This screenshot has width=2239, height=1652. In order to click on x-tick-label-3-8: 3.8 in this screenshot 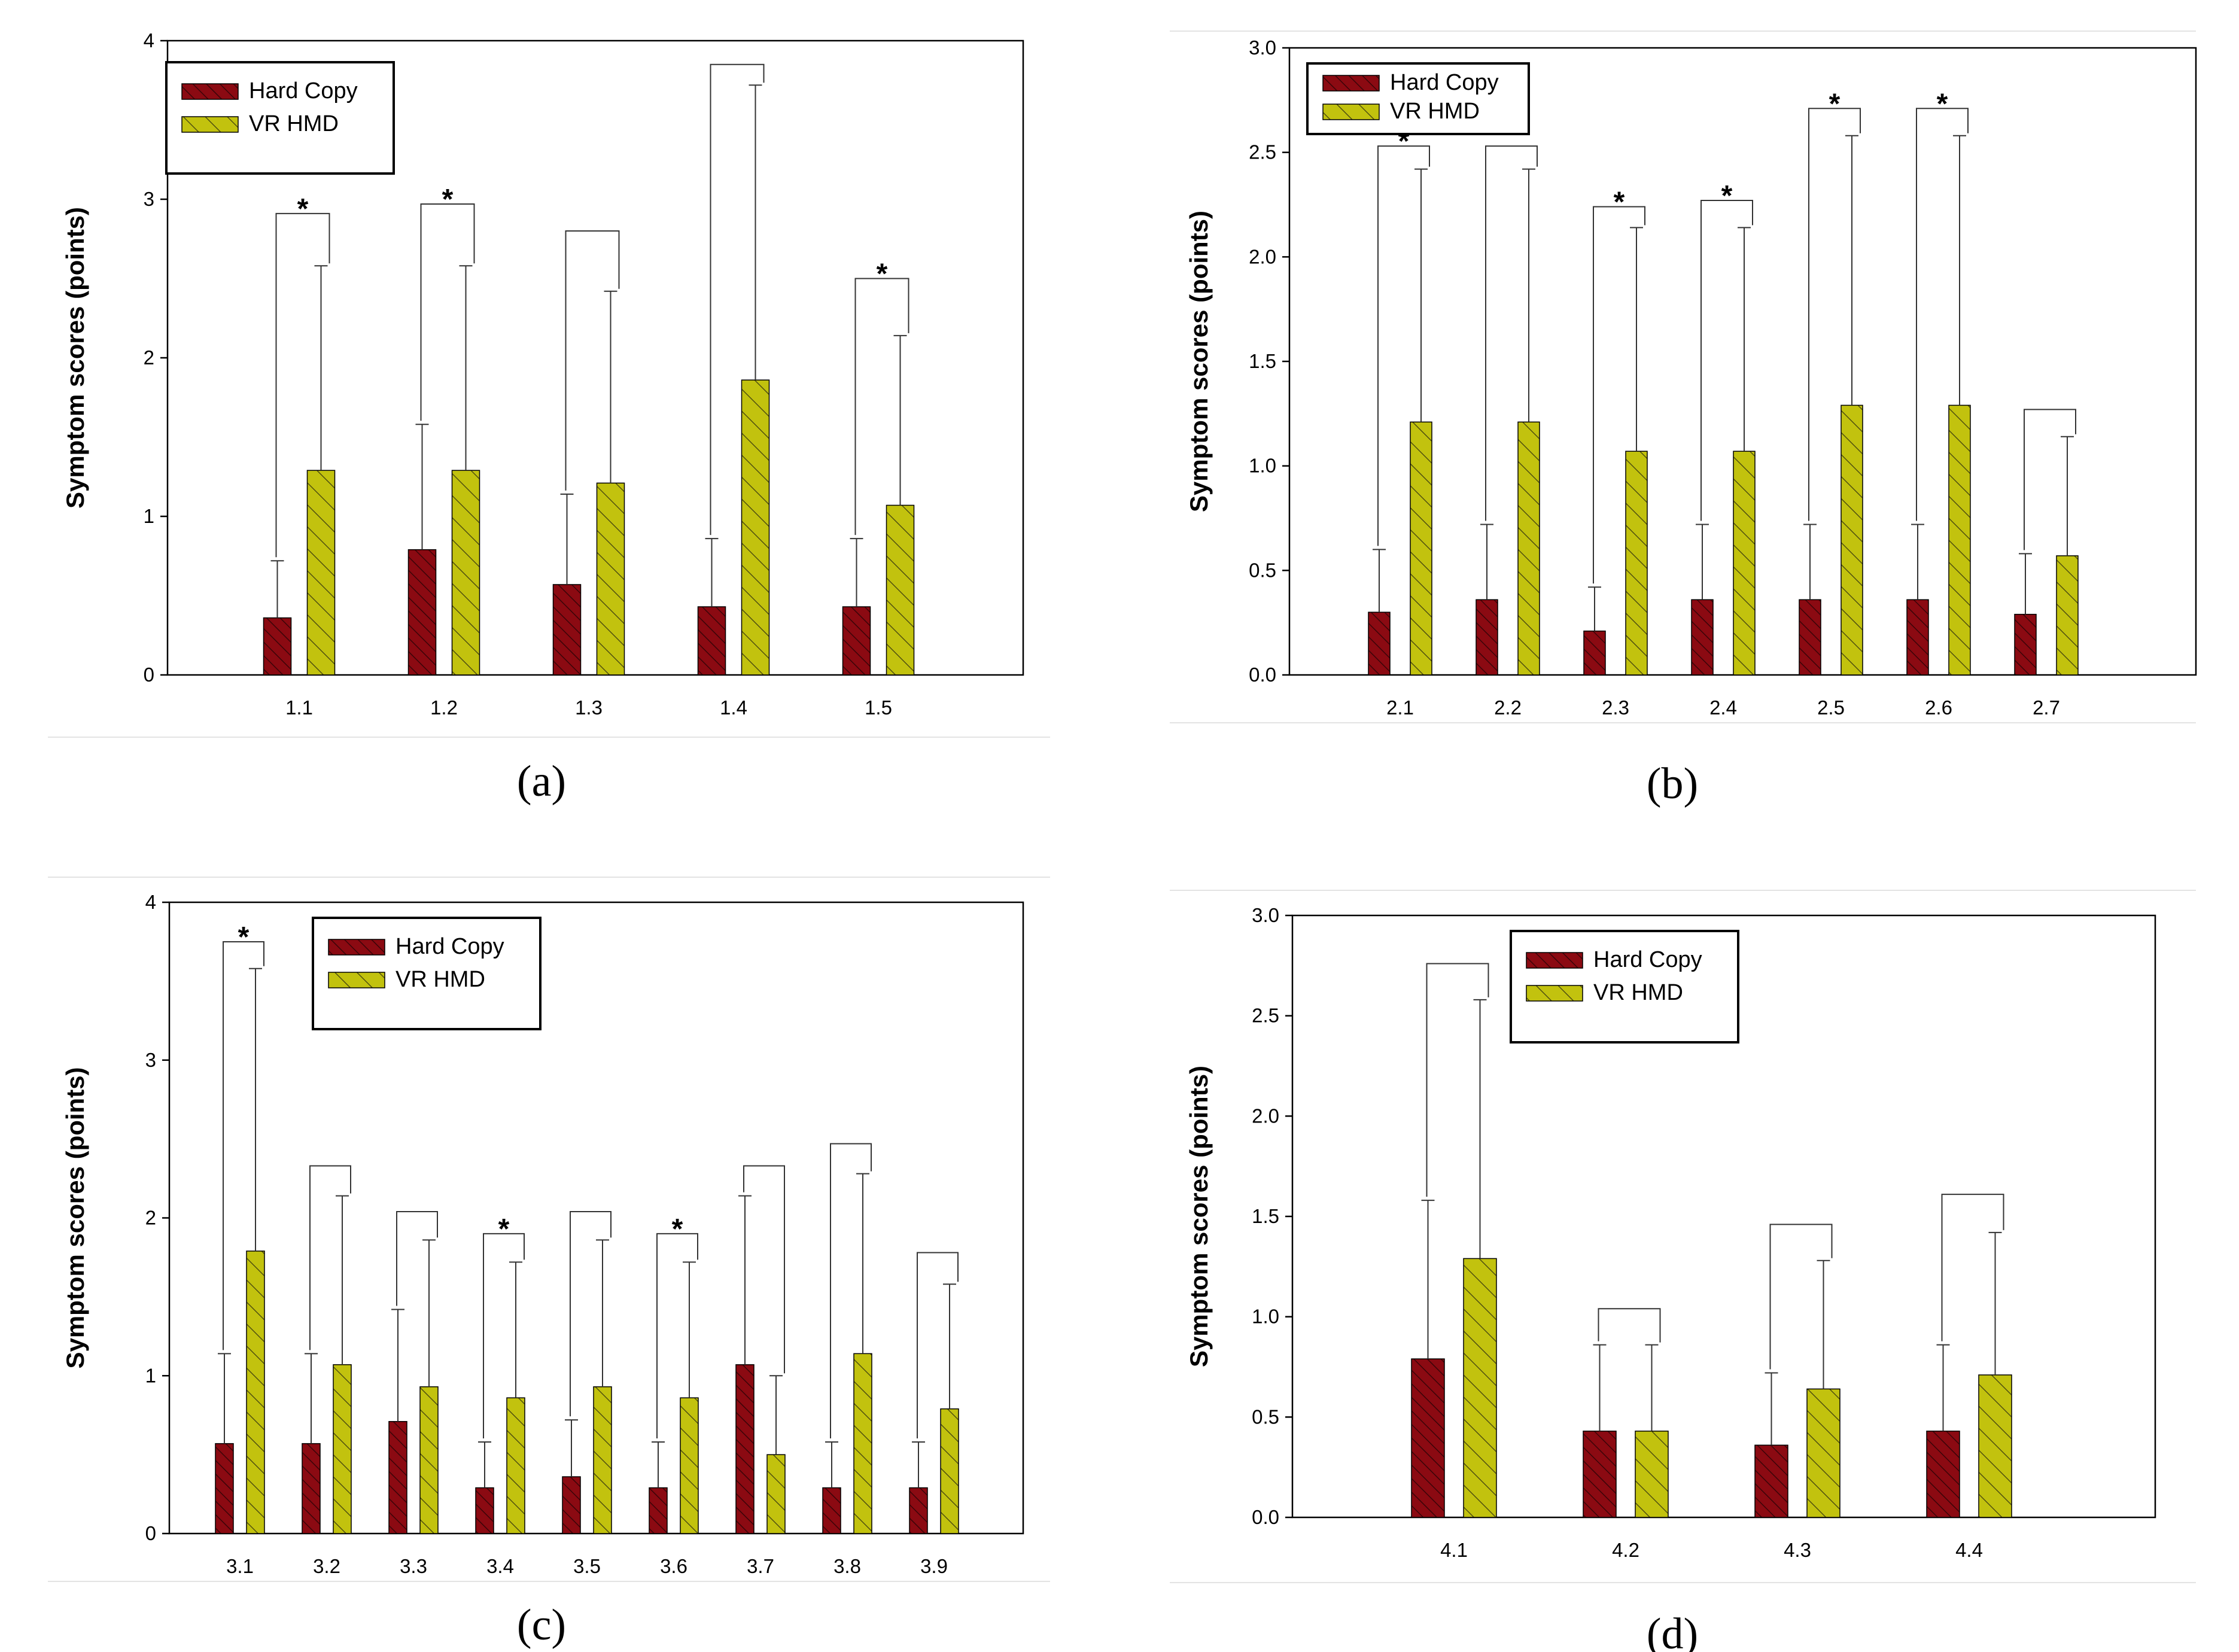, I will do `click(847, 1566)`.